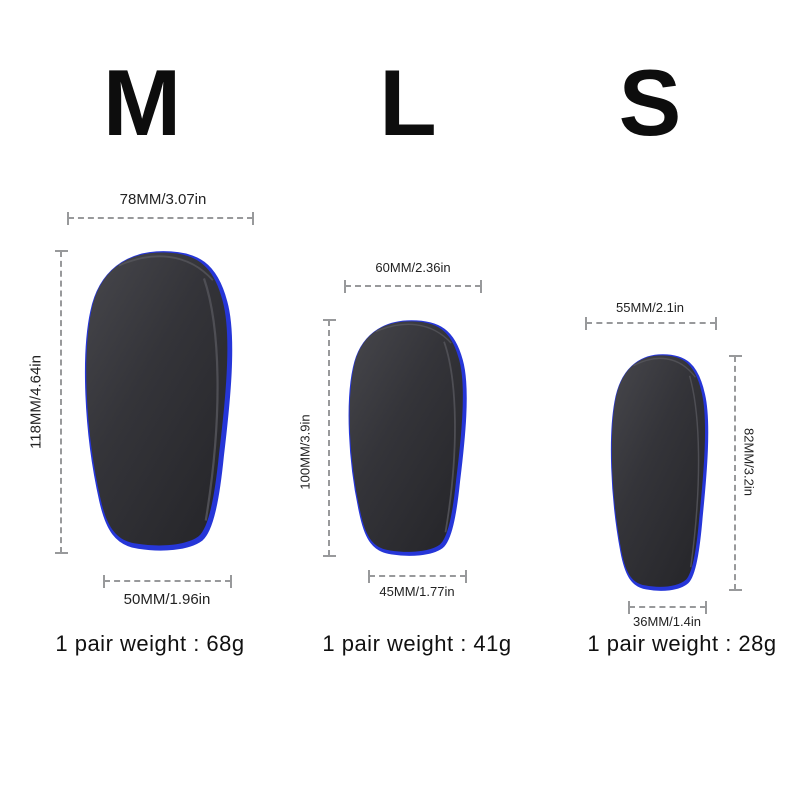  I want to click on pair-weight-label: 1 pair weight : 41g, so click(417, 643).